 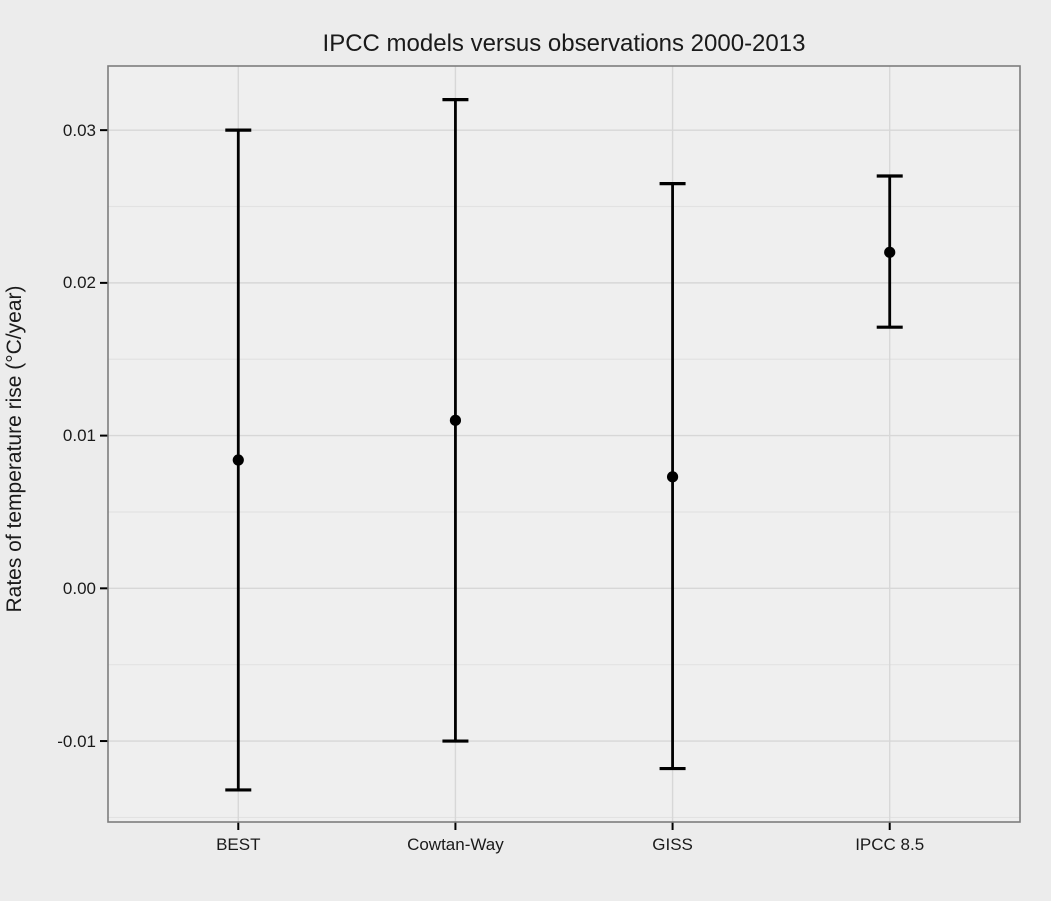 I want to click on data-point-cowtan-way, so click(x=455, y=420).